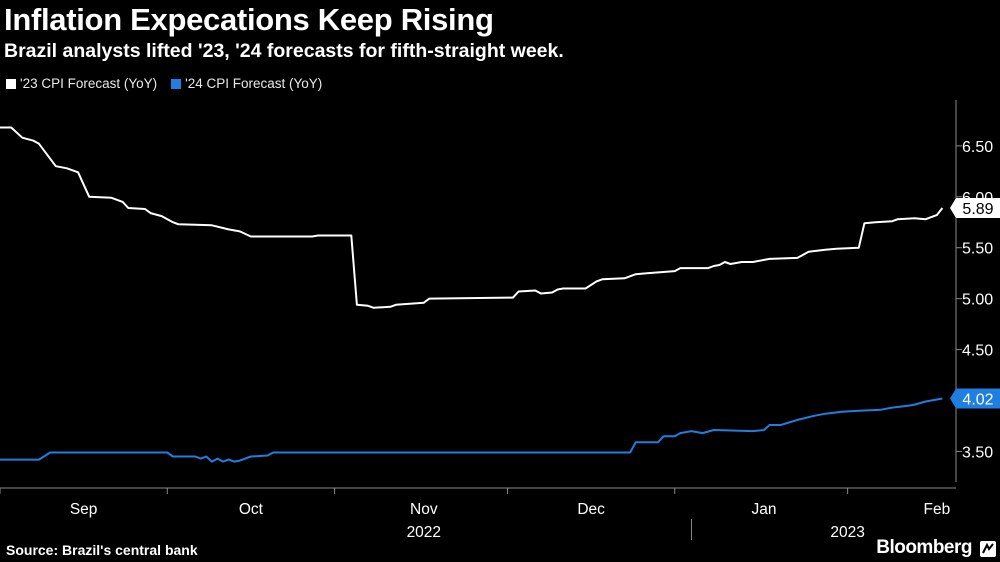 Image resolution: width=1000 pixels, height=562 pixels. I want to click on x-tick-label: Oct, so click(251, 509).